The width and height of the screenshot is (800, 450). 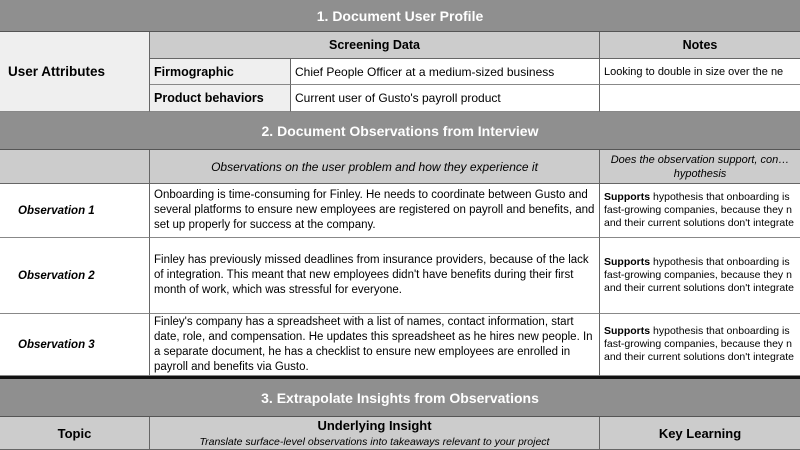 I want to click on section2-title: 2. Document Observations from Interview, so click(x=400, y=130).